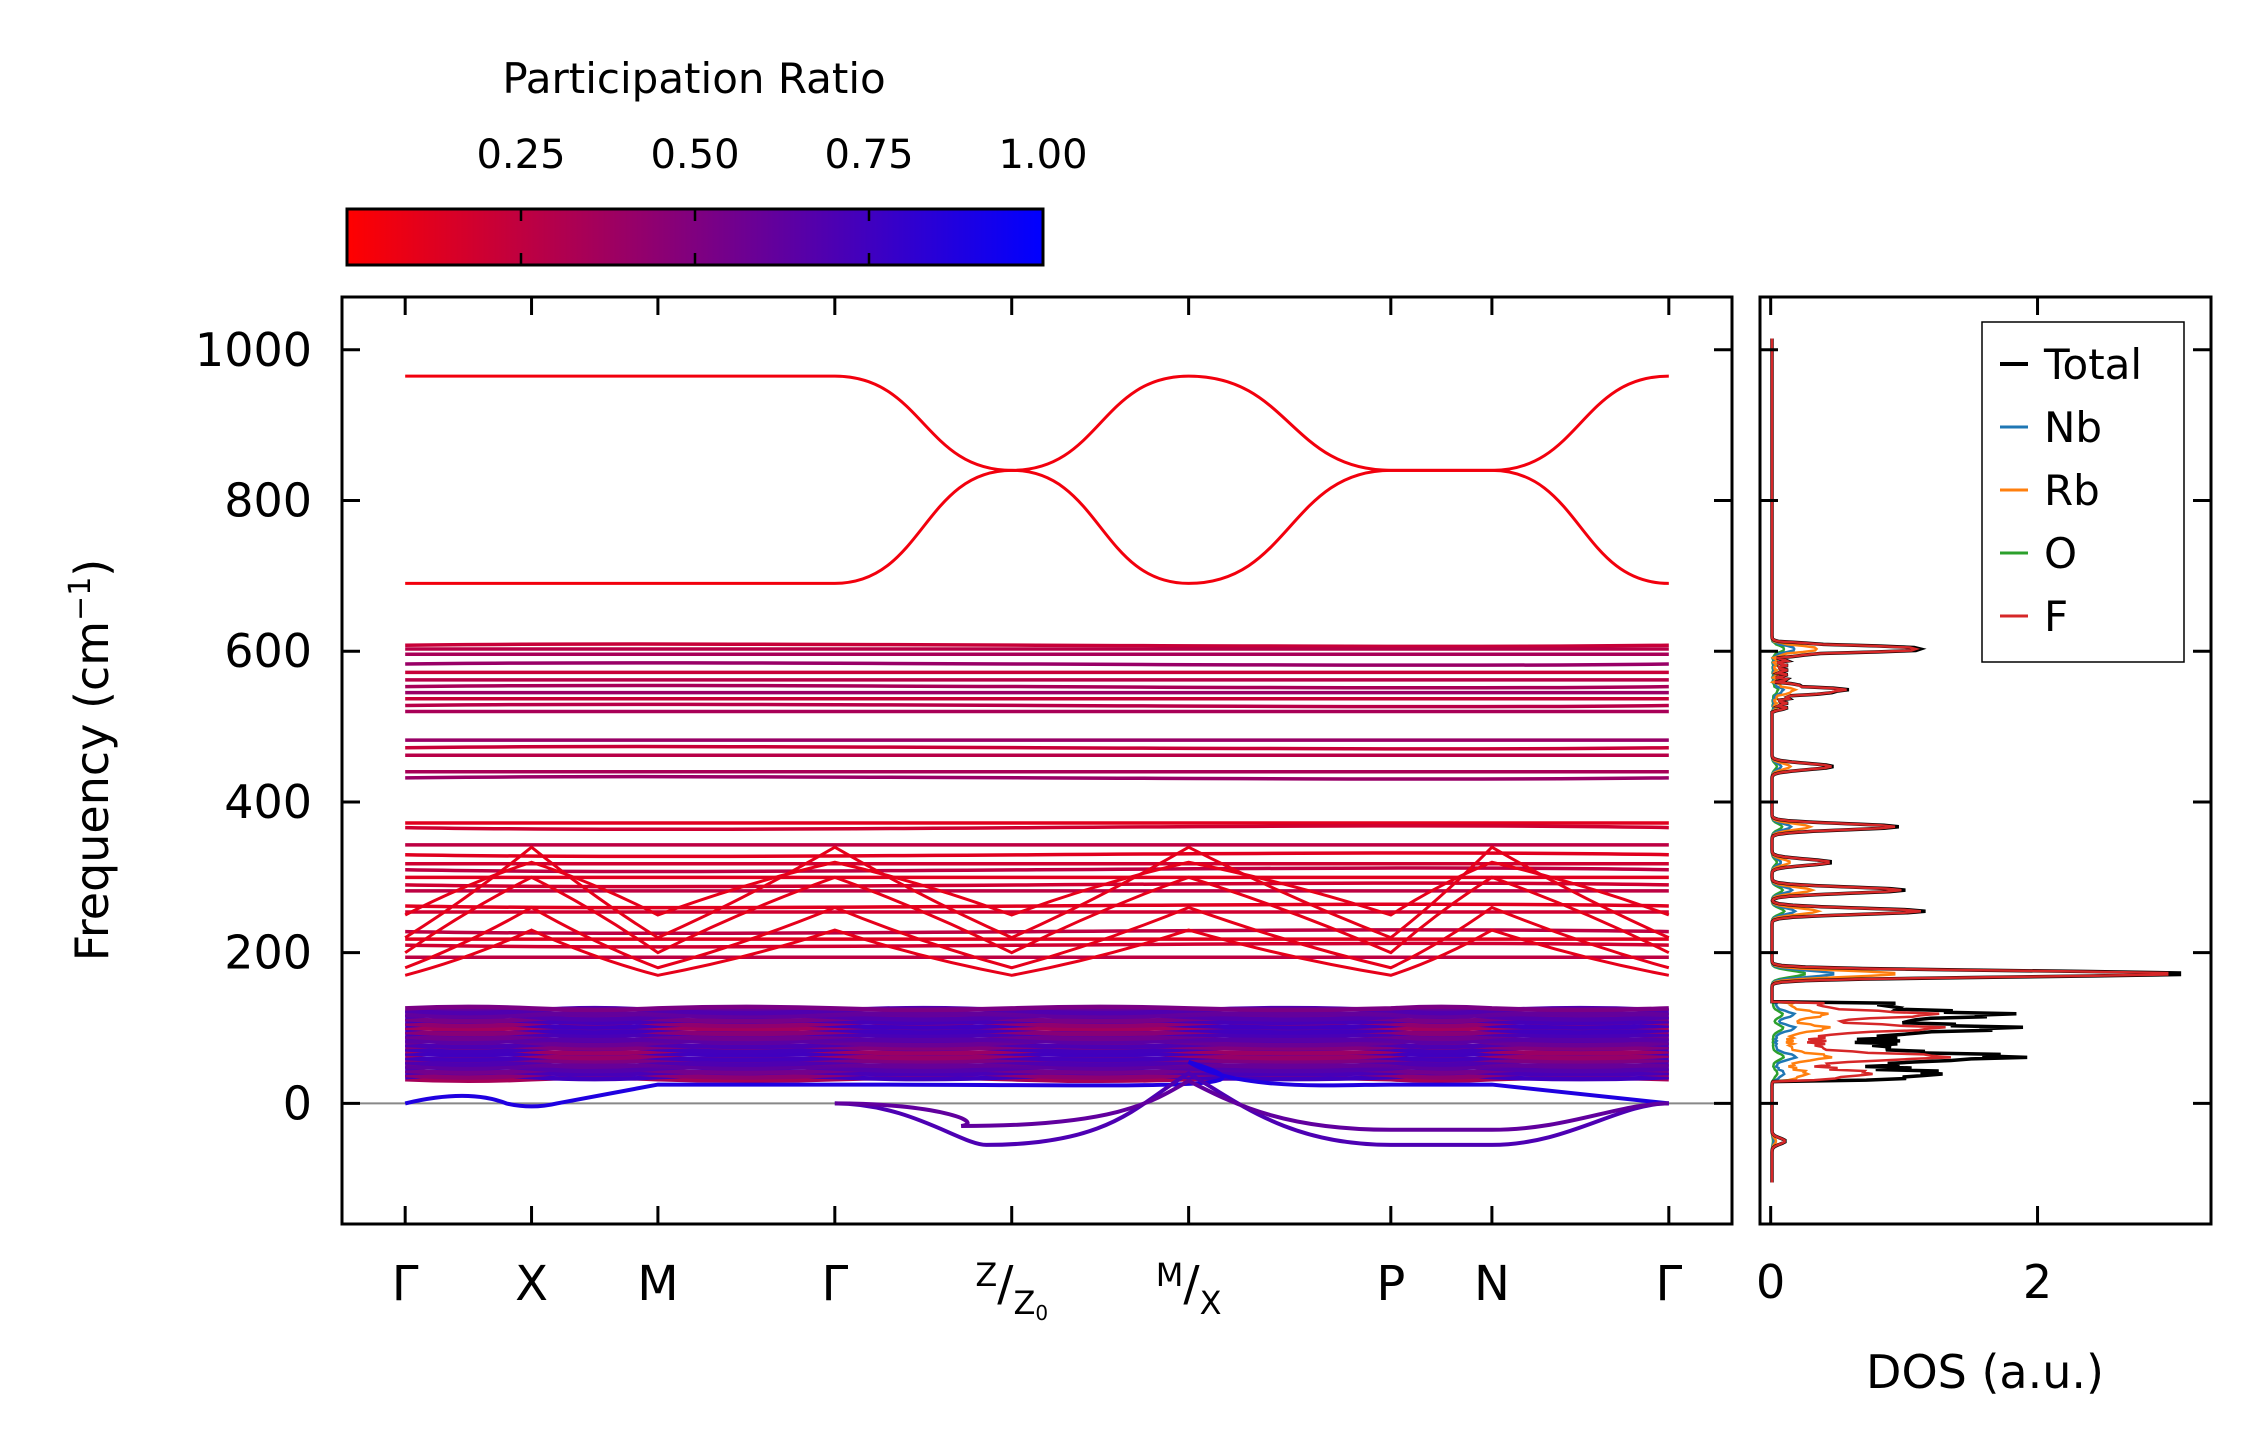 This screenshot has height=1455, width=2259. What do you see at coordinates (657, 1284) in the screenshot?
I see `x-tick-label: M` at bounding box center [657, 1284].